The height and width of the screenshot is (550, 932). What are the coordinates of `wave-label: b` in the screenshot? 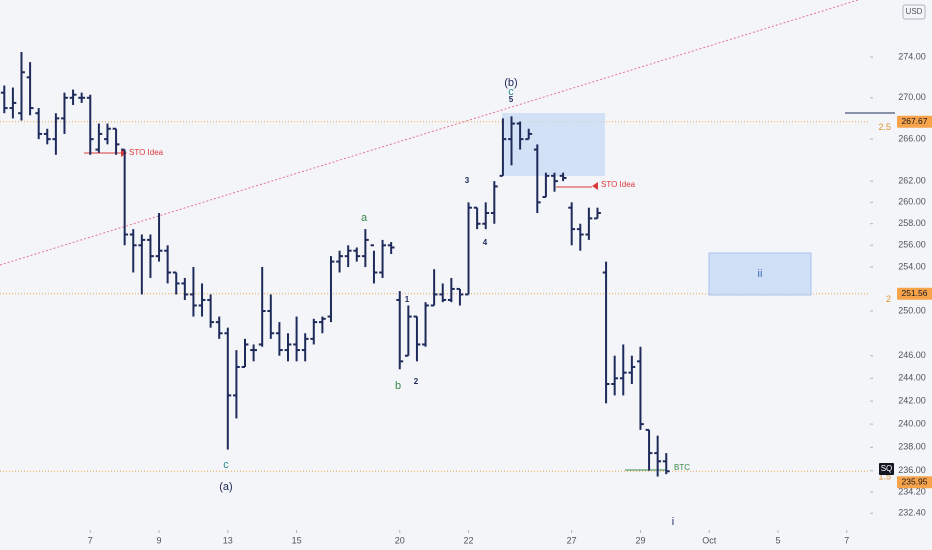 It's located at (398, 386).